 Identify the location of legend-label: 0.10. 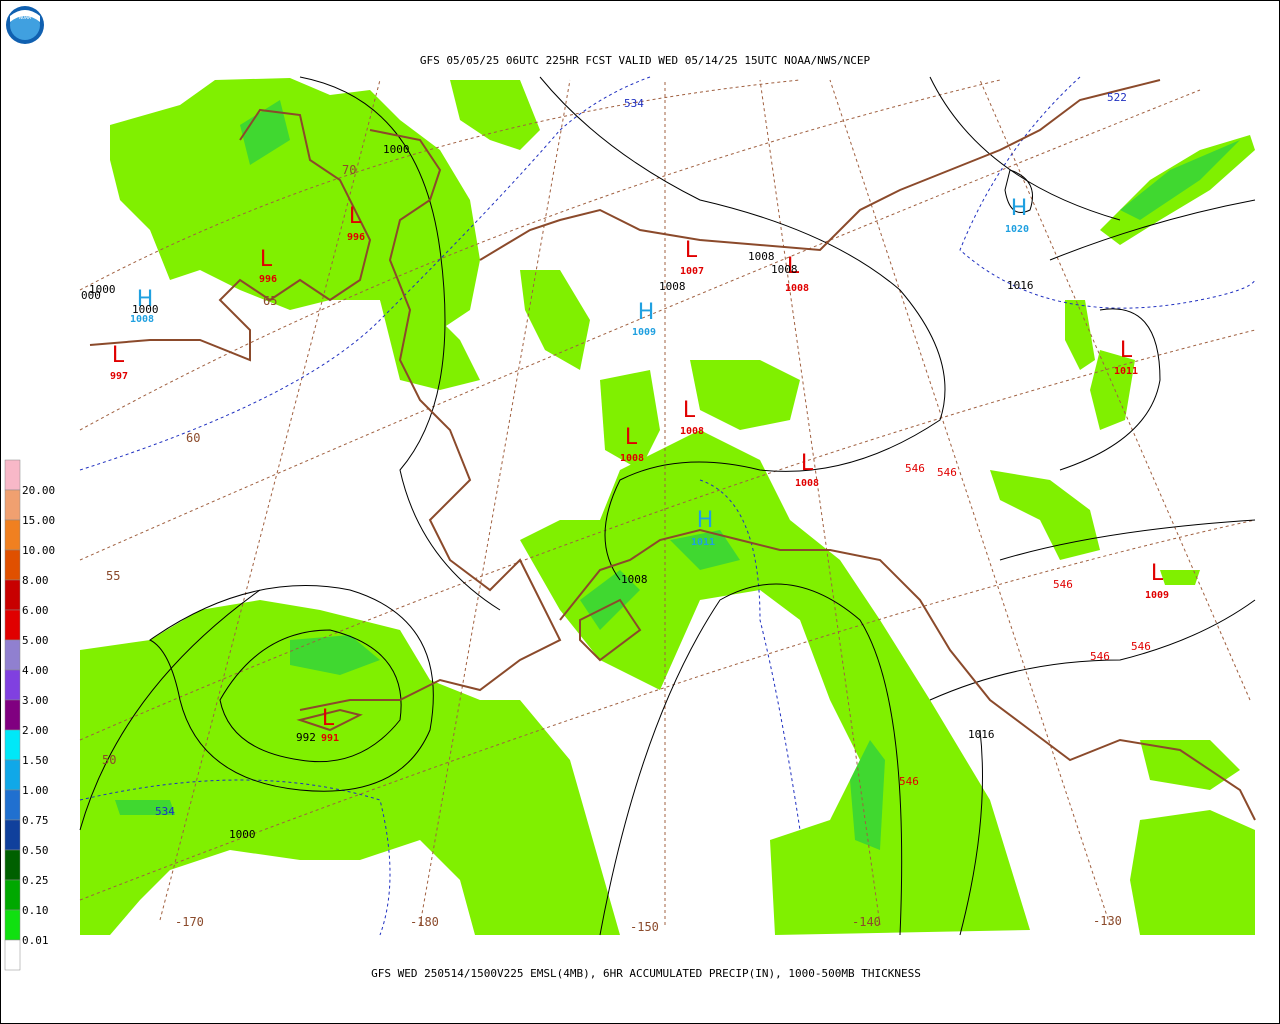
(35, 910).